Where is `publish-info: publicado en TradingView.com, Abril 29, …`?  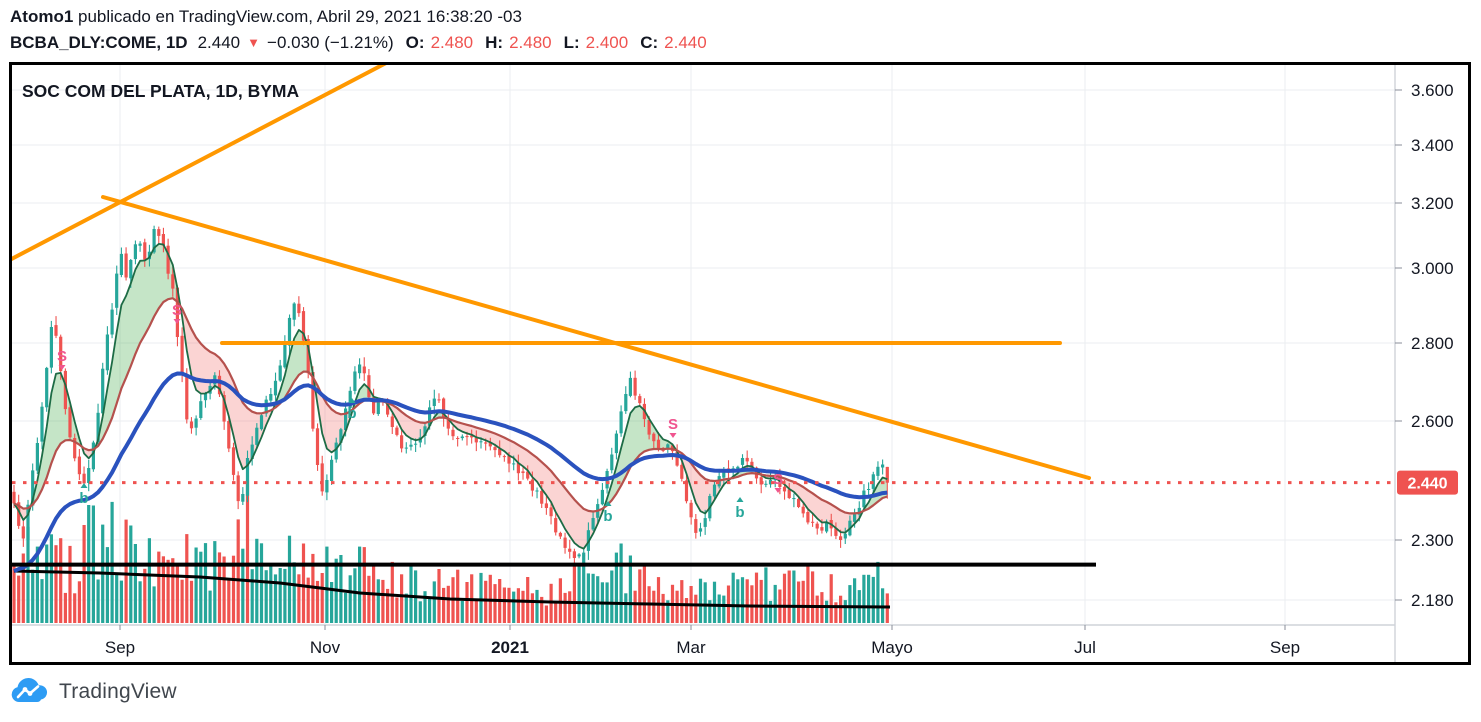
publish-info: publicado en TradingView.com, Abril 29, … is located at coordinates (300, 16).